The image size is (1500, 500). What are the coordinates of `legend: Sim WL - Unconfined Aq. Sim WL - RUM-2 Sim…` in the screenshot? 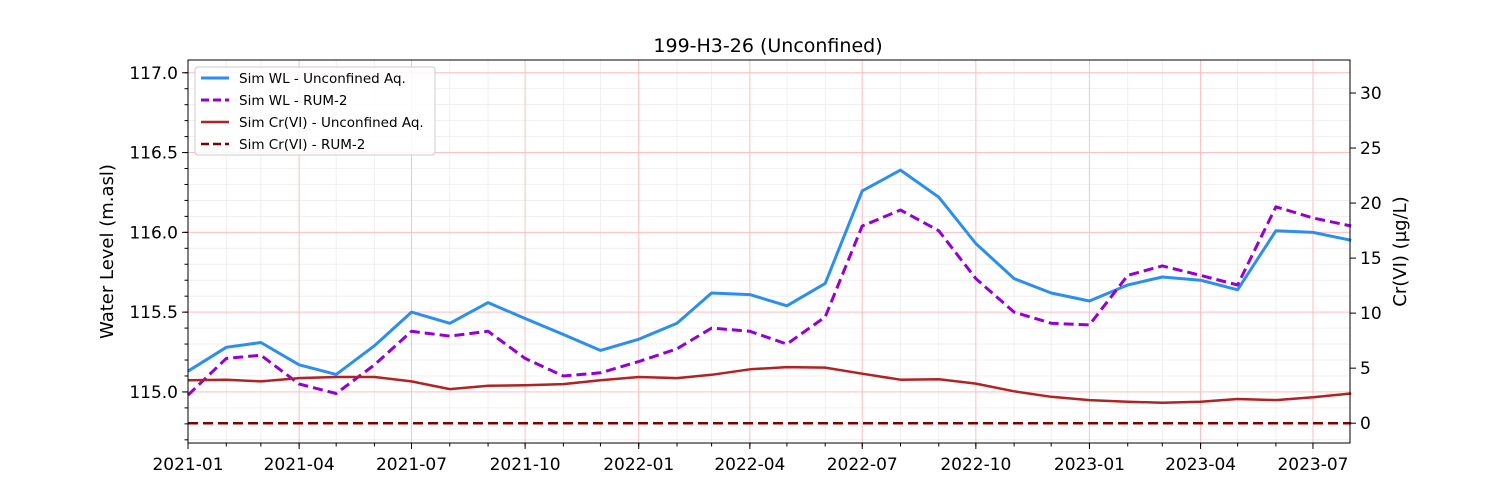 It's located at (315, 111).